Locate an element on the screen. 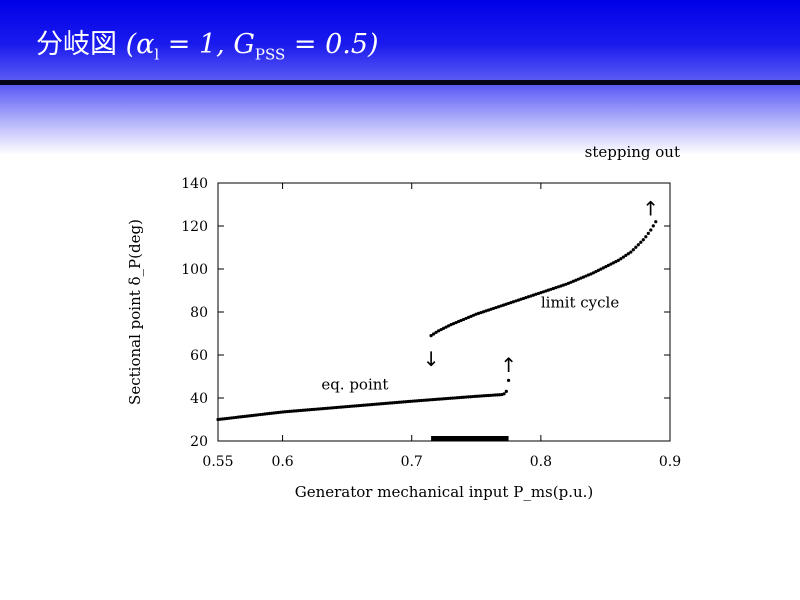 Image resolution: width=800 pixels, height=600 pixels. arrow-up-icon: ↑ is located at coordinates (650, 208).